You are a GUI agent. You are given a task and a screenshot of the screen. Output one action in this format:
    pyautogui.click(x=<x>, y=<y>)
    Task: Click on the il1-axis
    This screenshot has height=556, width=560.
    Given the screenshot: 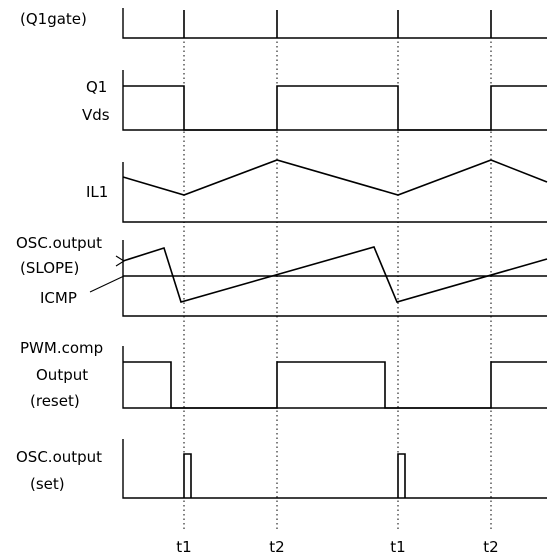 What is the action you would take?
    pyautogui.click(x=334, y=192)
    